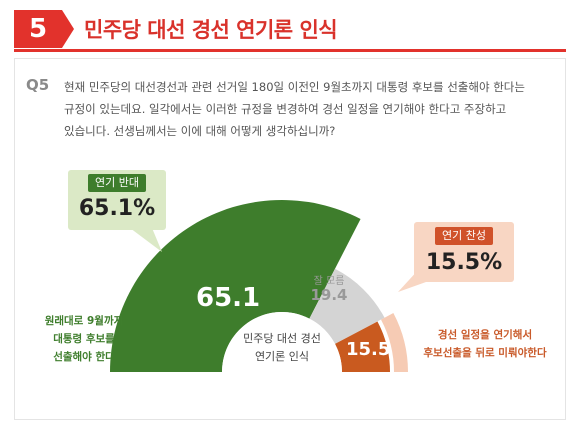  What do you see at coordinates (329, 295) in the screenshot?
I see `nr-value: 19.4` at bounding box center [329, 295].